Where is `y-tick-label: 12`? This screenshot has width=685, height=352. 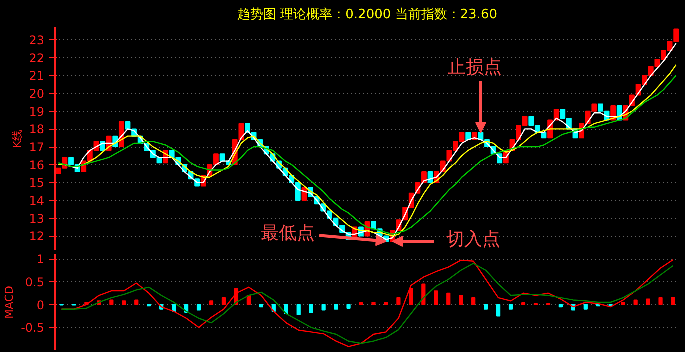 y-tick-label: 12 is located at coordinates (37, 237).